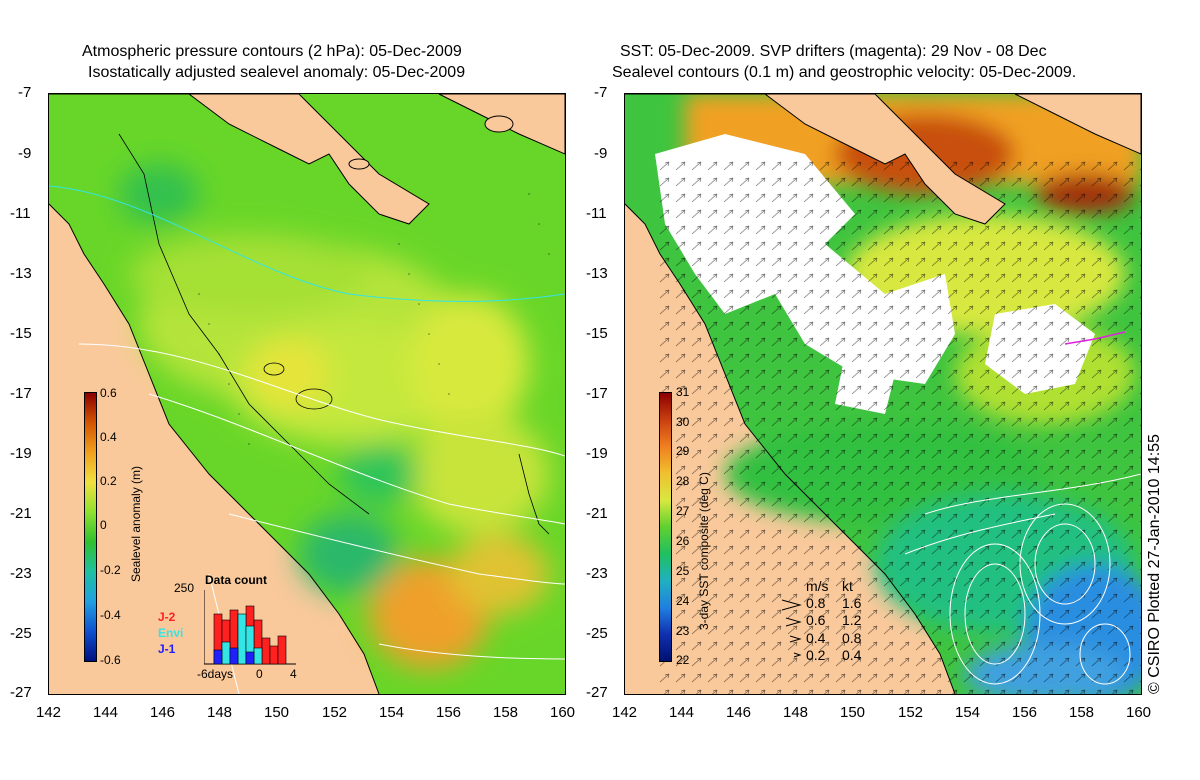 This screenshot has width=1200, height=780. What do you see at coordinates (597, 333) in the screenshot?
I see `right-y-tick: -15` at bounding box center [597, 333].